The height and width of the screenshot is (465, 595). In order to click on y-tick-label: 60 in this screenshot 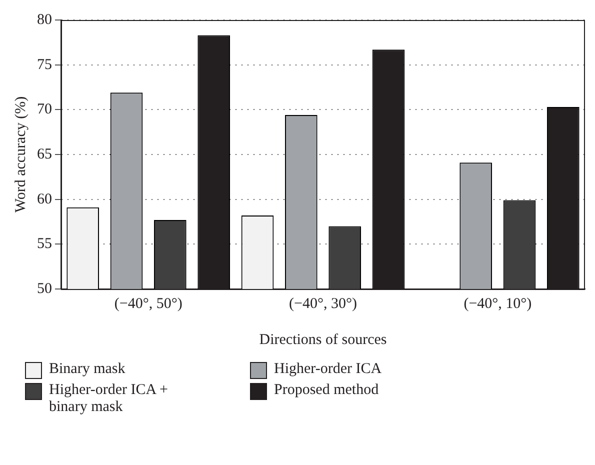, I will do `click(44, 199)`.